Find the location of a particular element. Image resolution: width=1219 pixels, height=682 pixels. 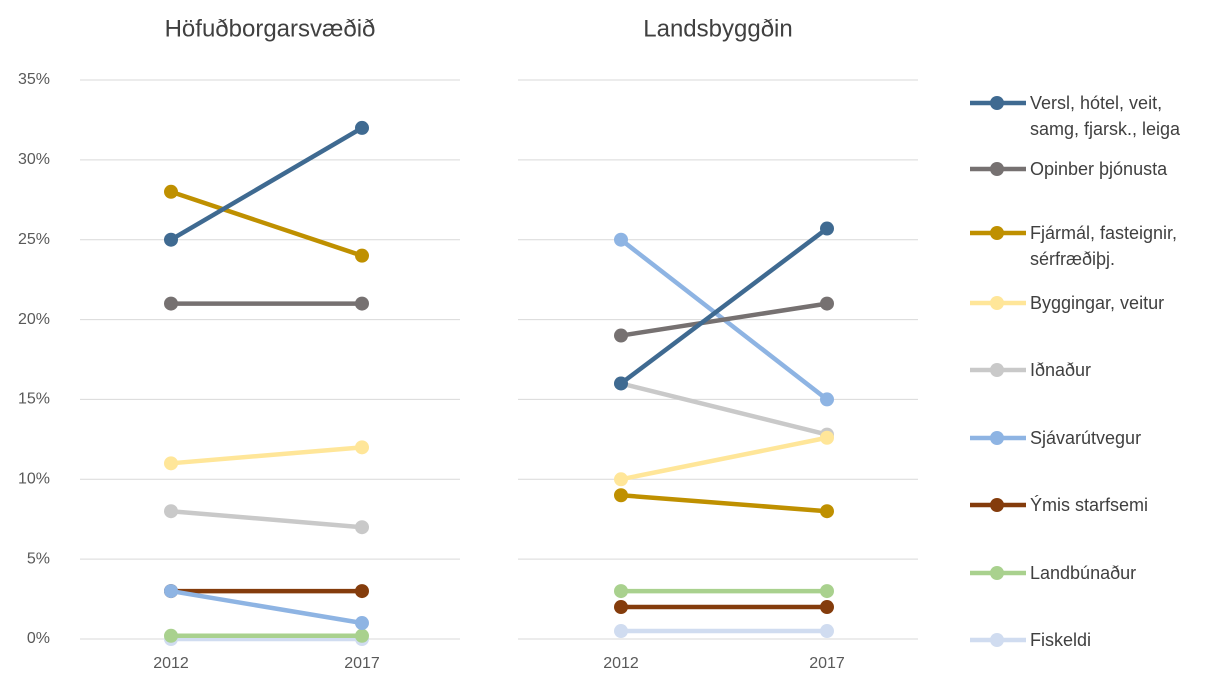

legend-label: Landbúnaður is located at coordinates (1083, 573).